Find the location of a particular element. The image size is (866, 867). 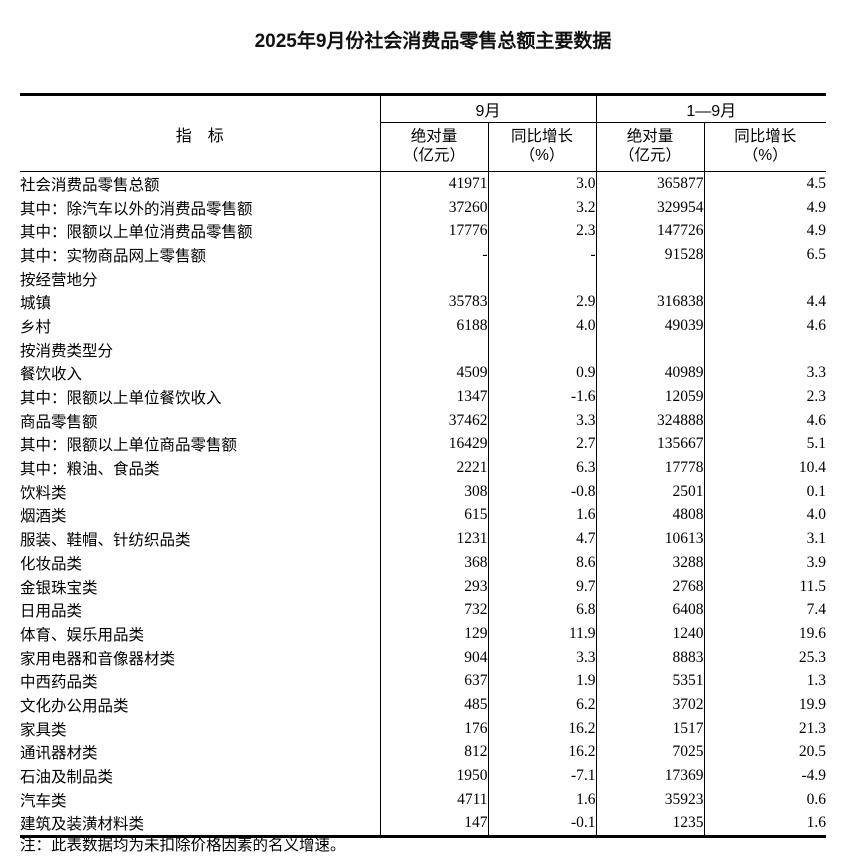

header-month-absolute-line1: 绝对量 is located at coordinates (434, 137).